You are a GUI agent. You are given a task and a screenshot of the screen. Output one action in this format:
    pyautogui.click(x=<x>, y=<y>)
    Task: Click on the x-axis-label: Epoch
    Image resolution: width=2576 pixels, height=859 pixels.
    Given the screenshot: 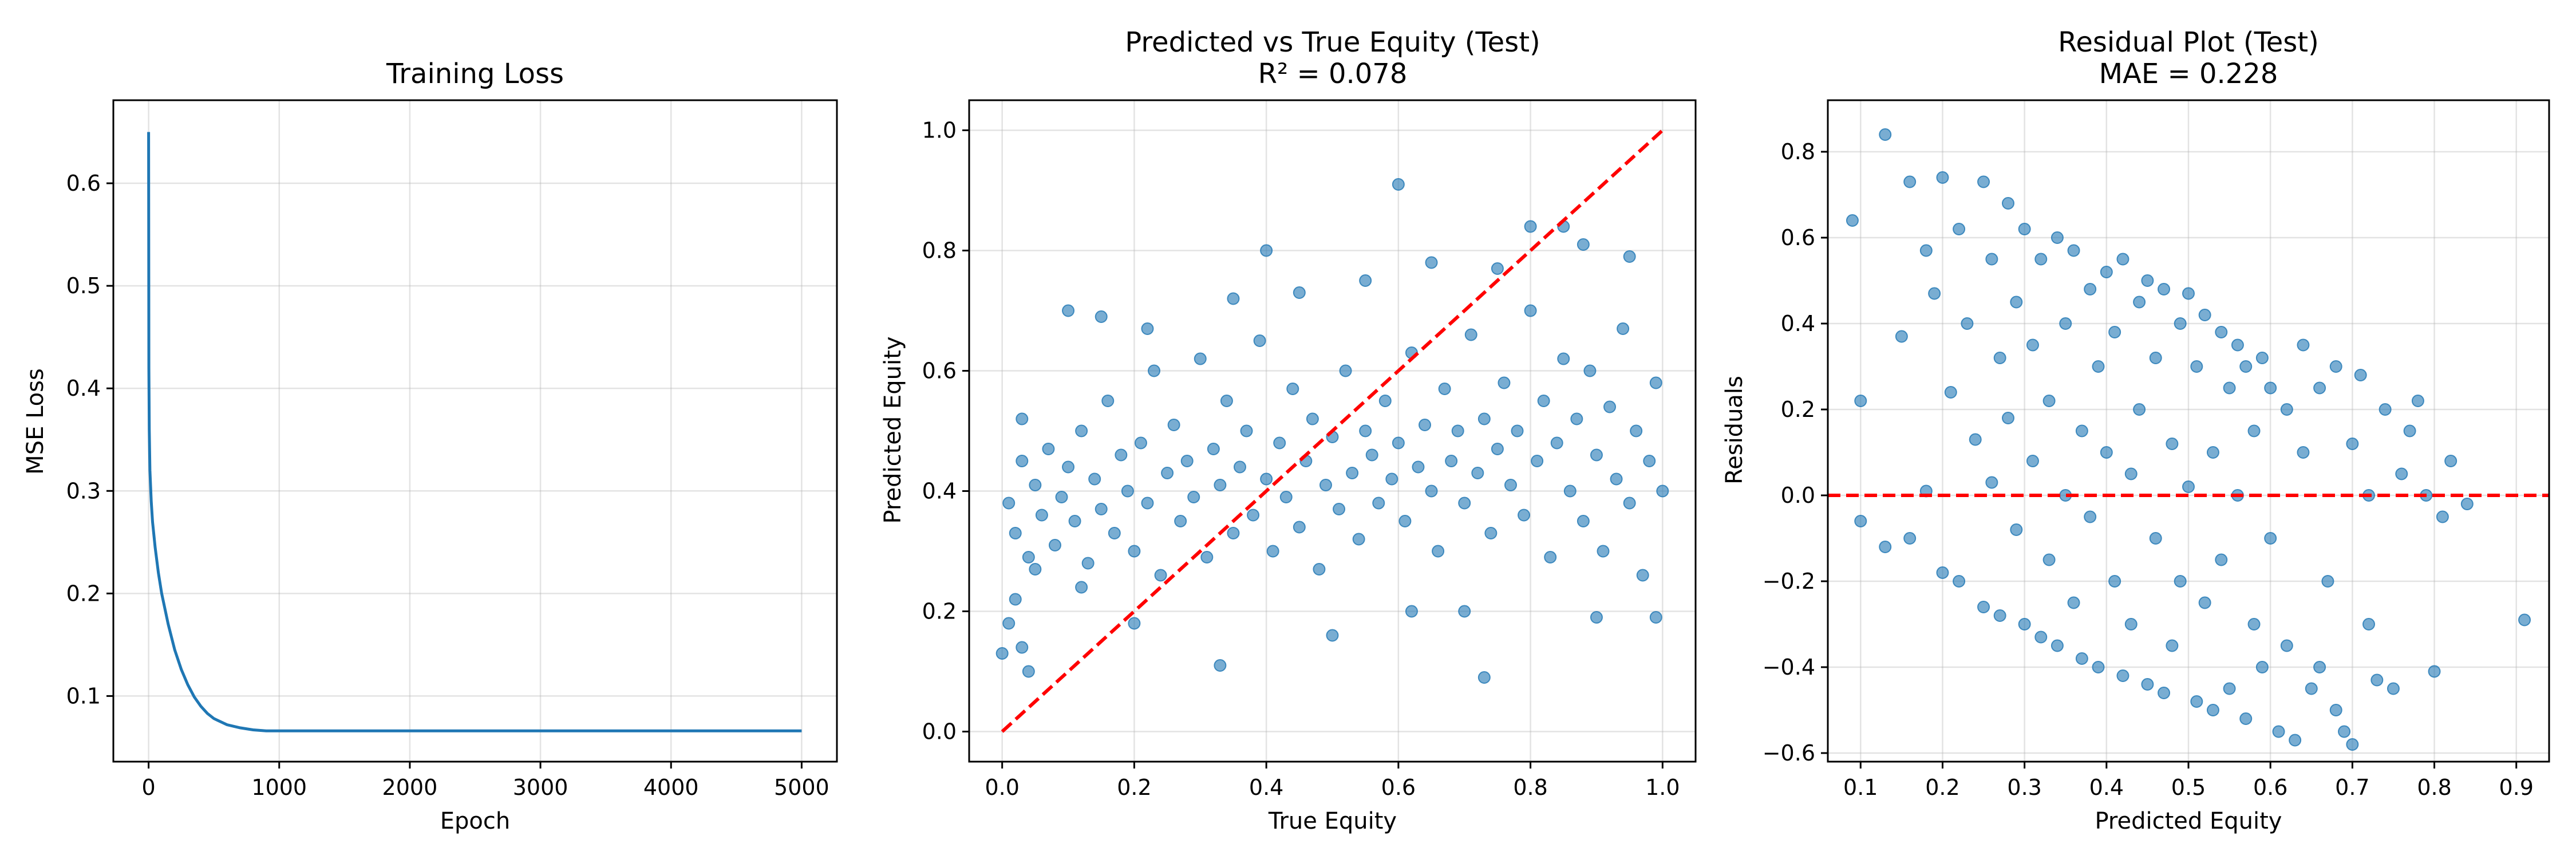 What is the action you would take?
    pyautogui.click(x=475, y=821)
    